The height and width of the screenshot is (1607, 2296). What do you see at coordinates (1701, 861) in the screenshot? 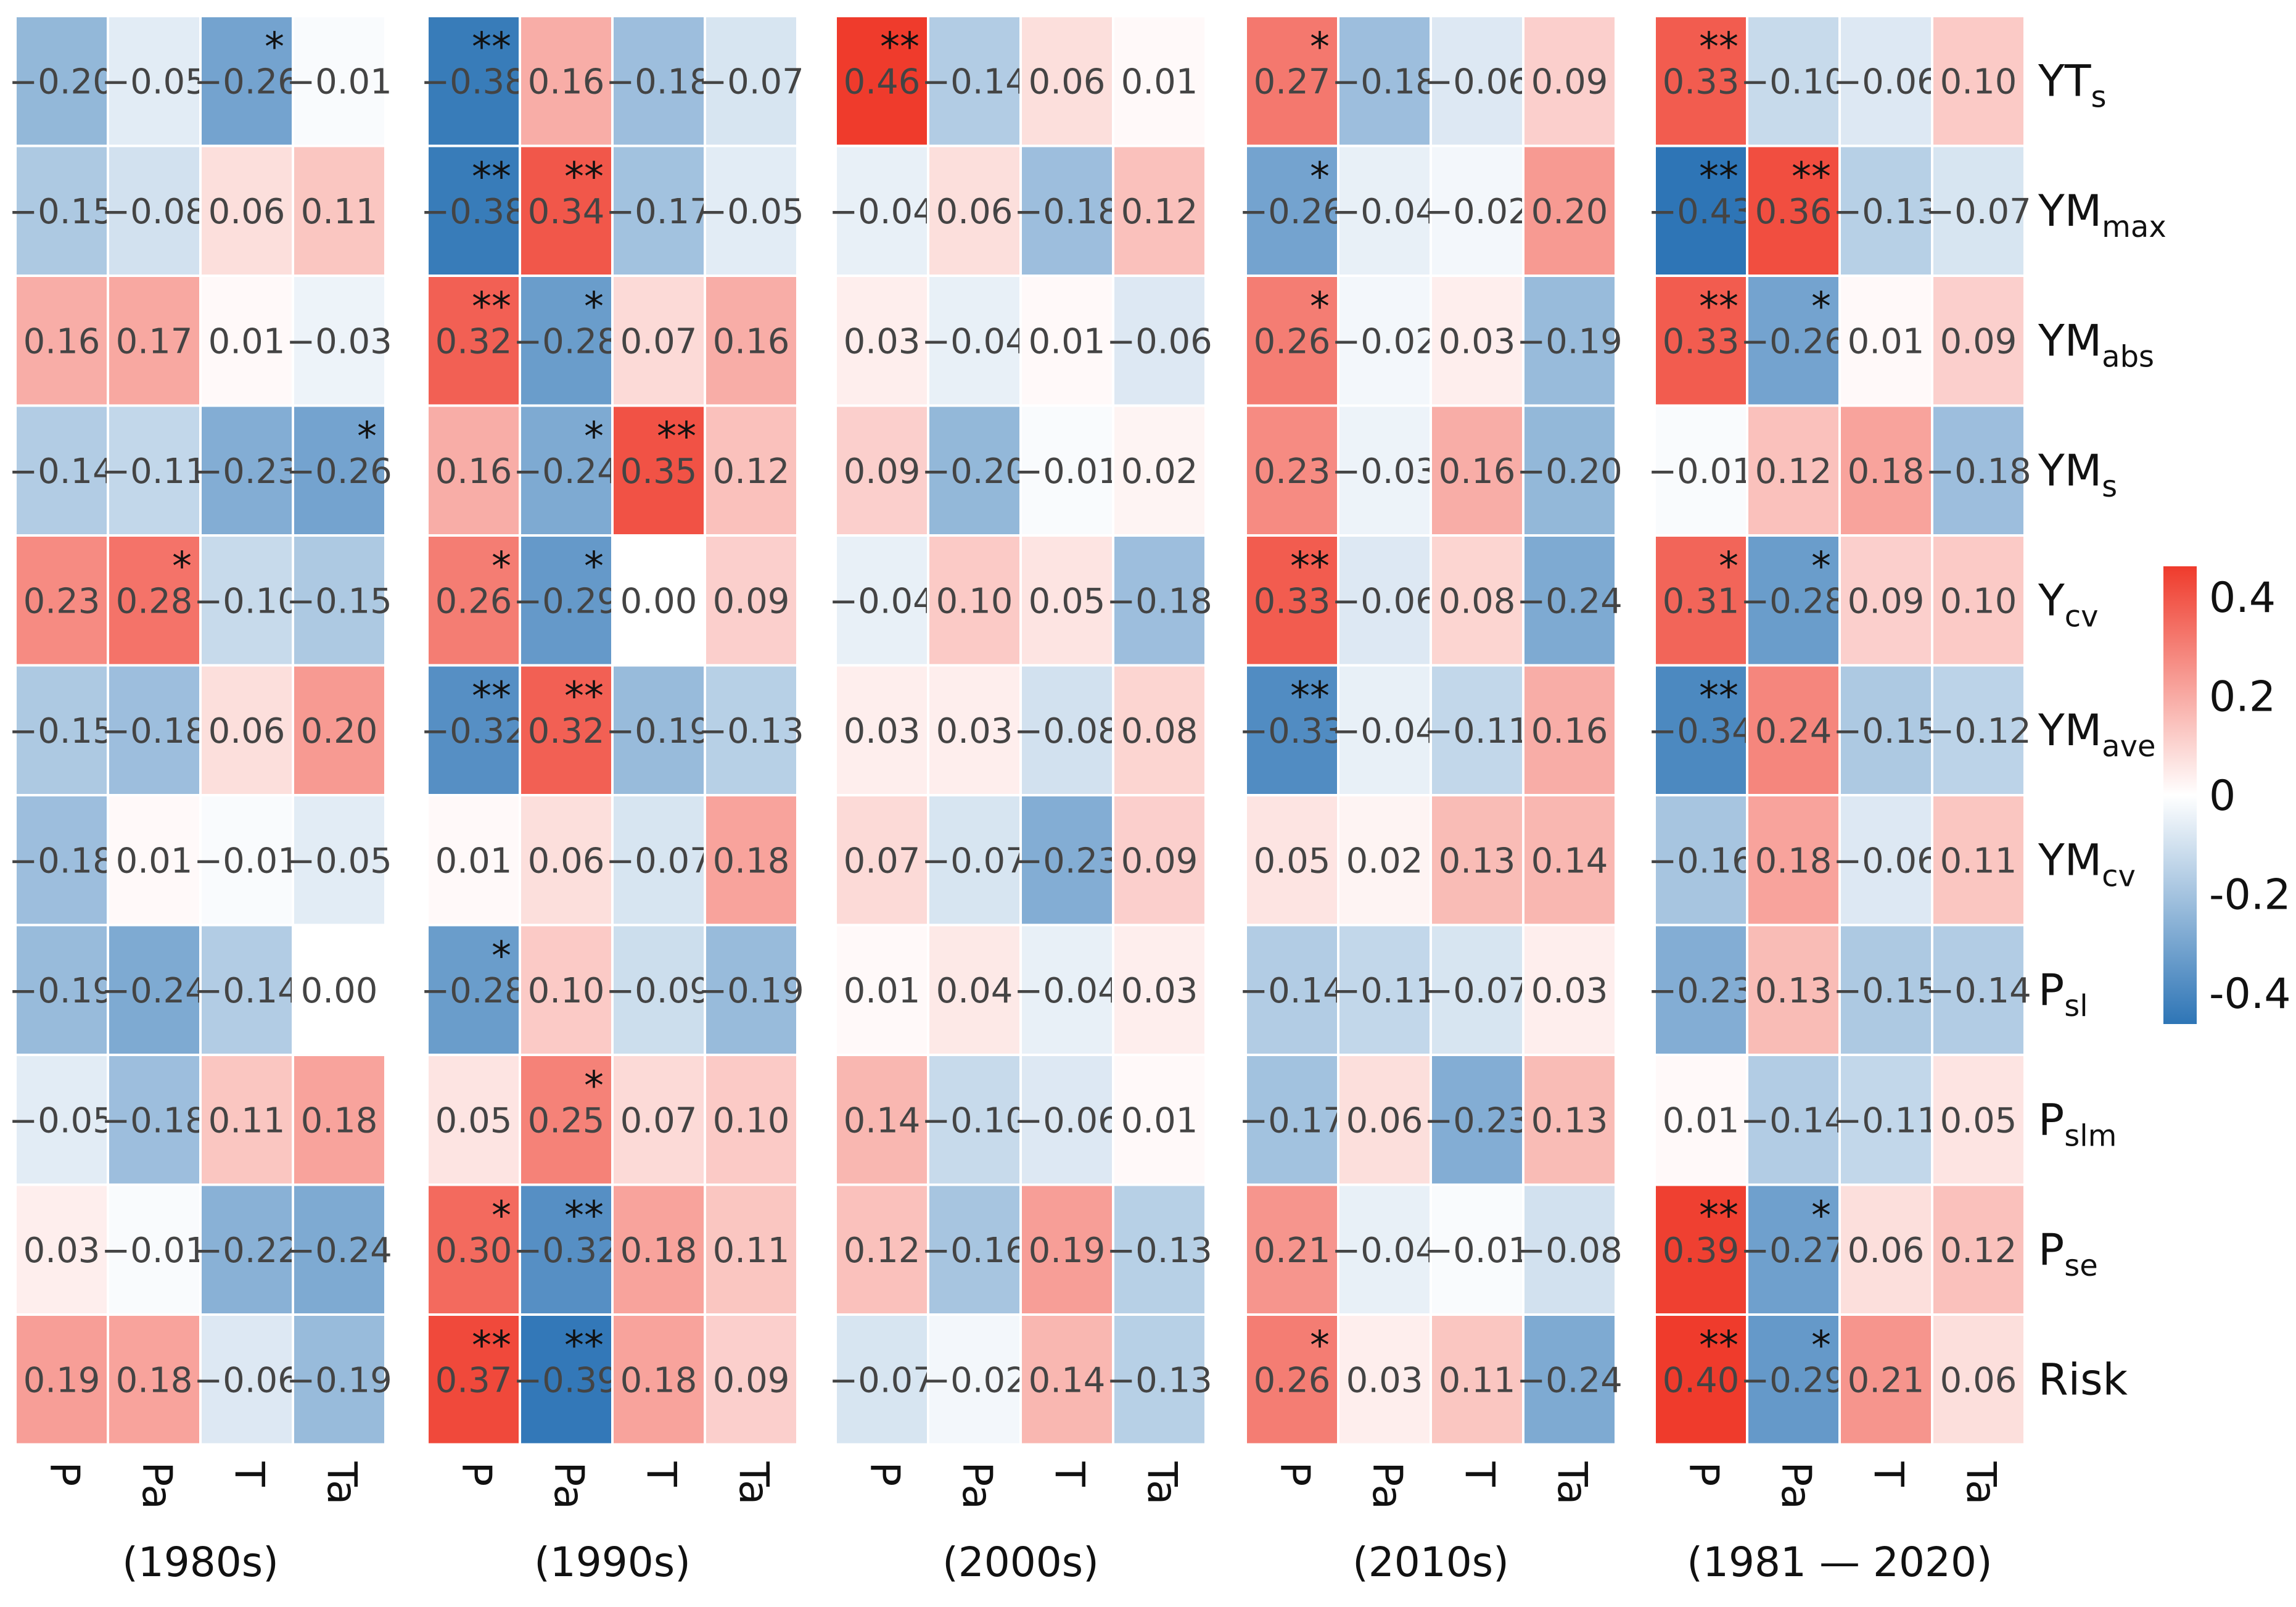
I see `cell-value-label: −0.16` at bounding box center [1701, 861].